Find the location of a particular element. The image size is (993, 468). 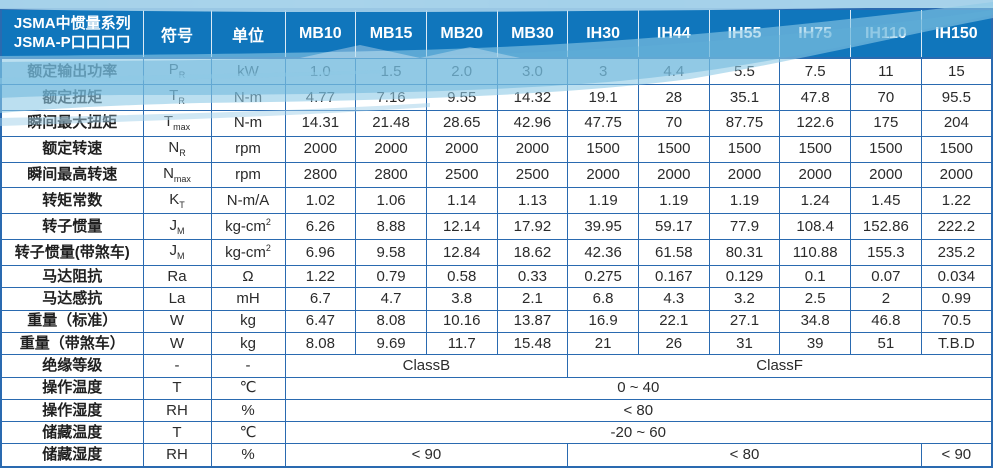

spec-value: 110.88 is located at coordinates (815, 253).